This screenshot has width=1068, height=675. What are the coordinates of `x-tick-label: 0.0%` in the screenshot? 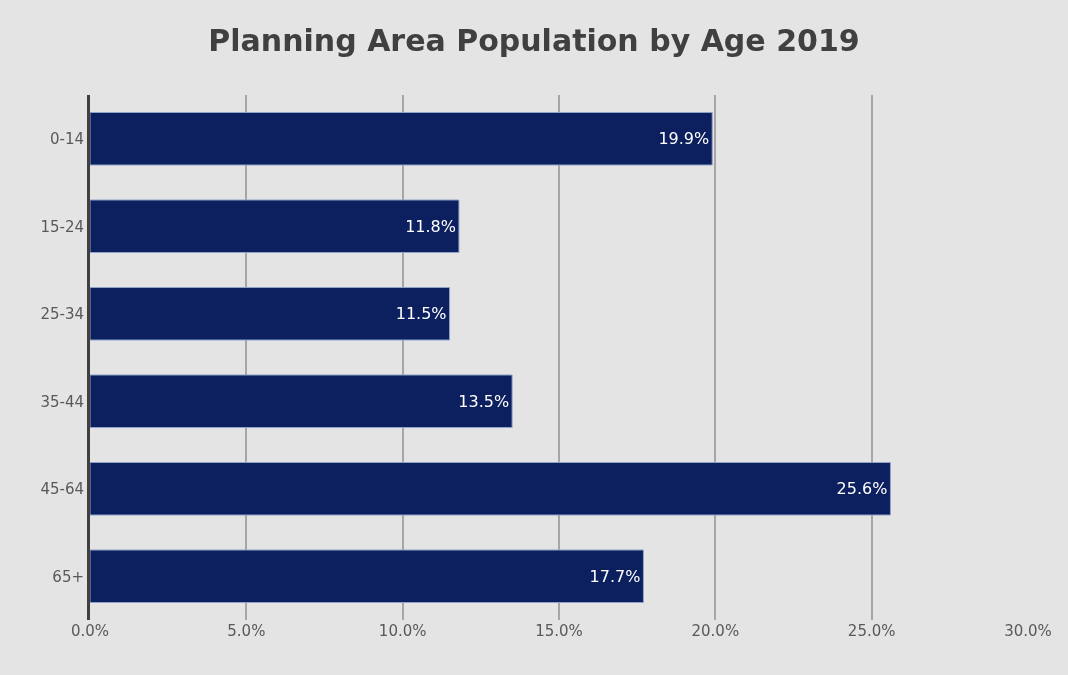 It's located at (90, 631).